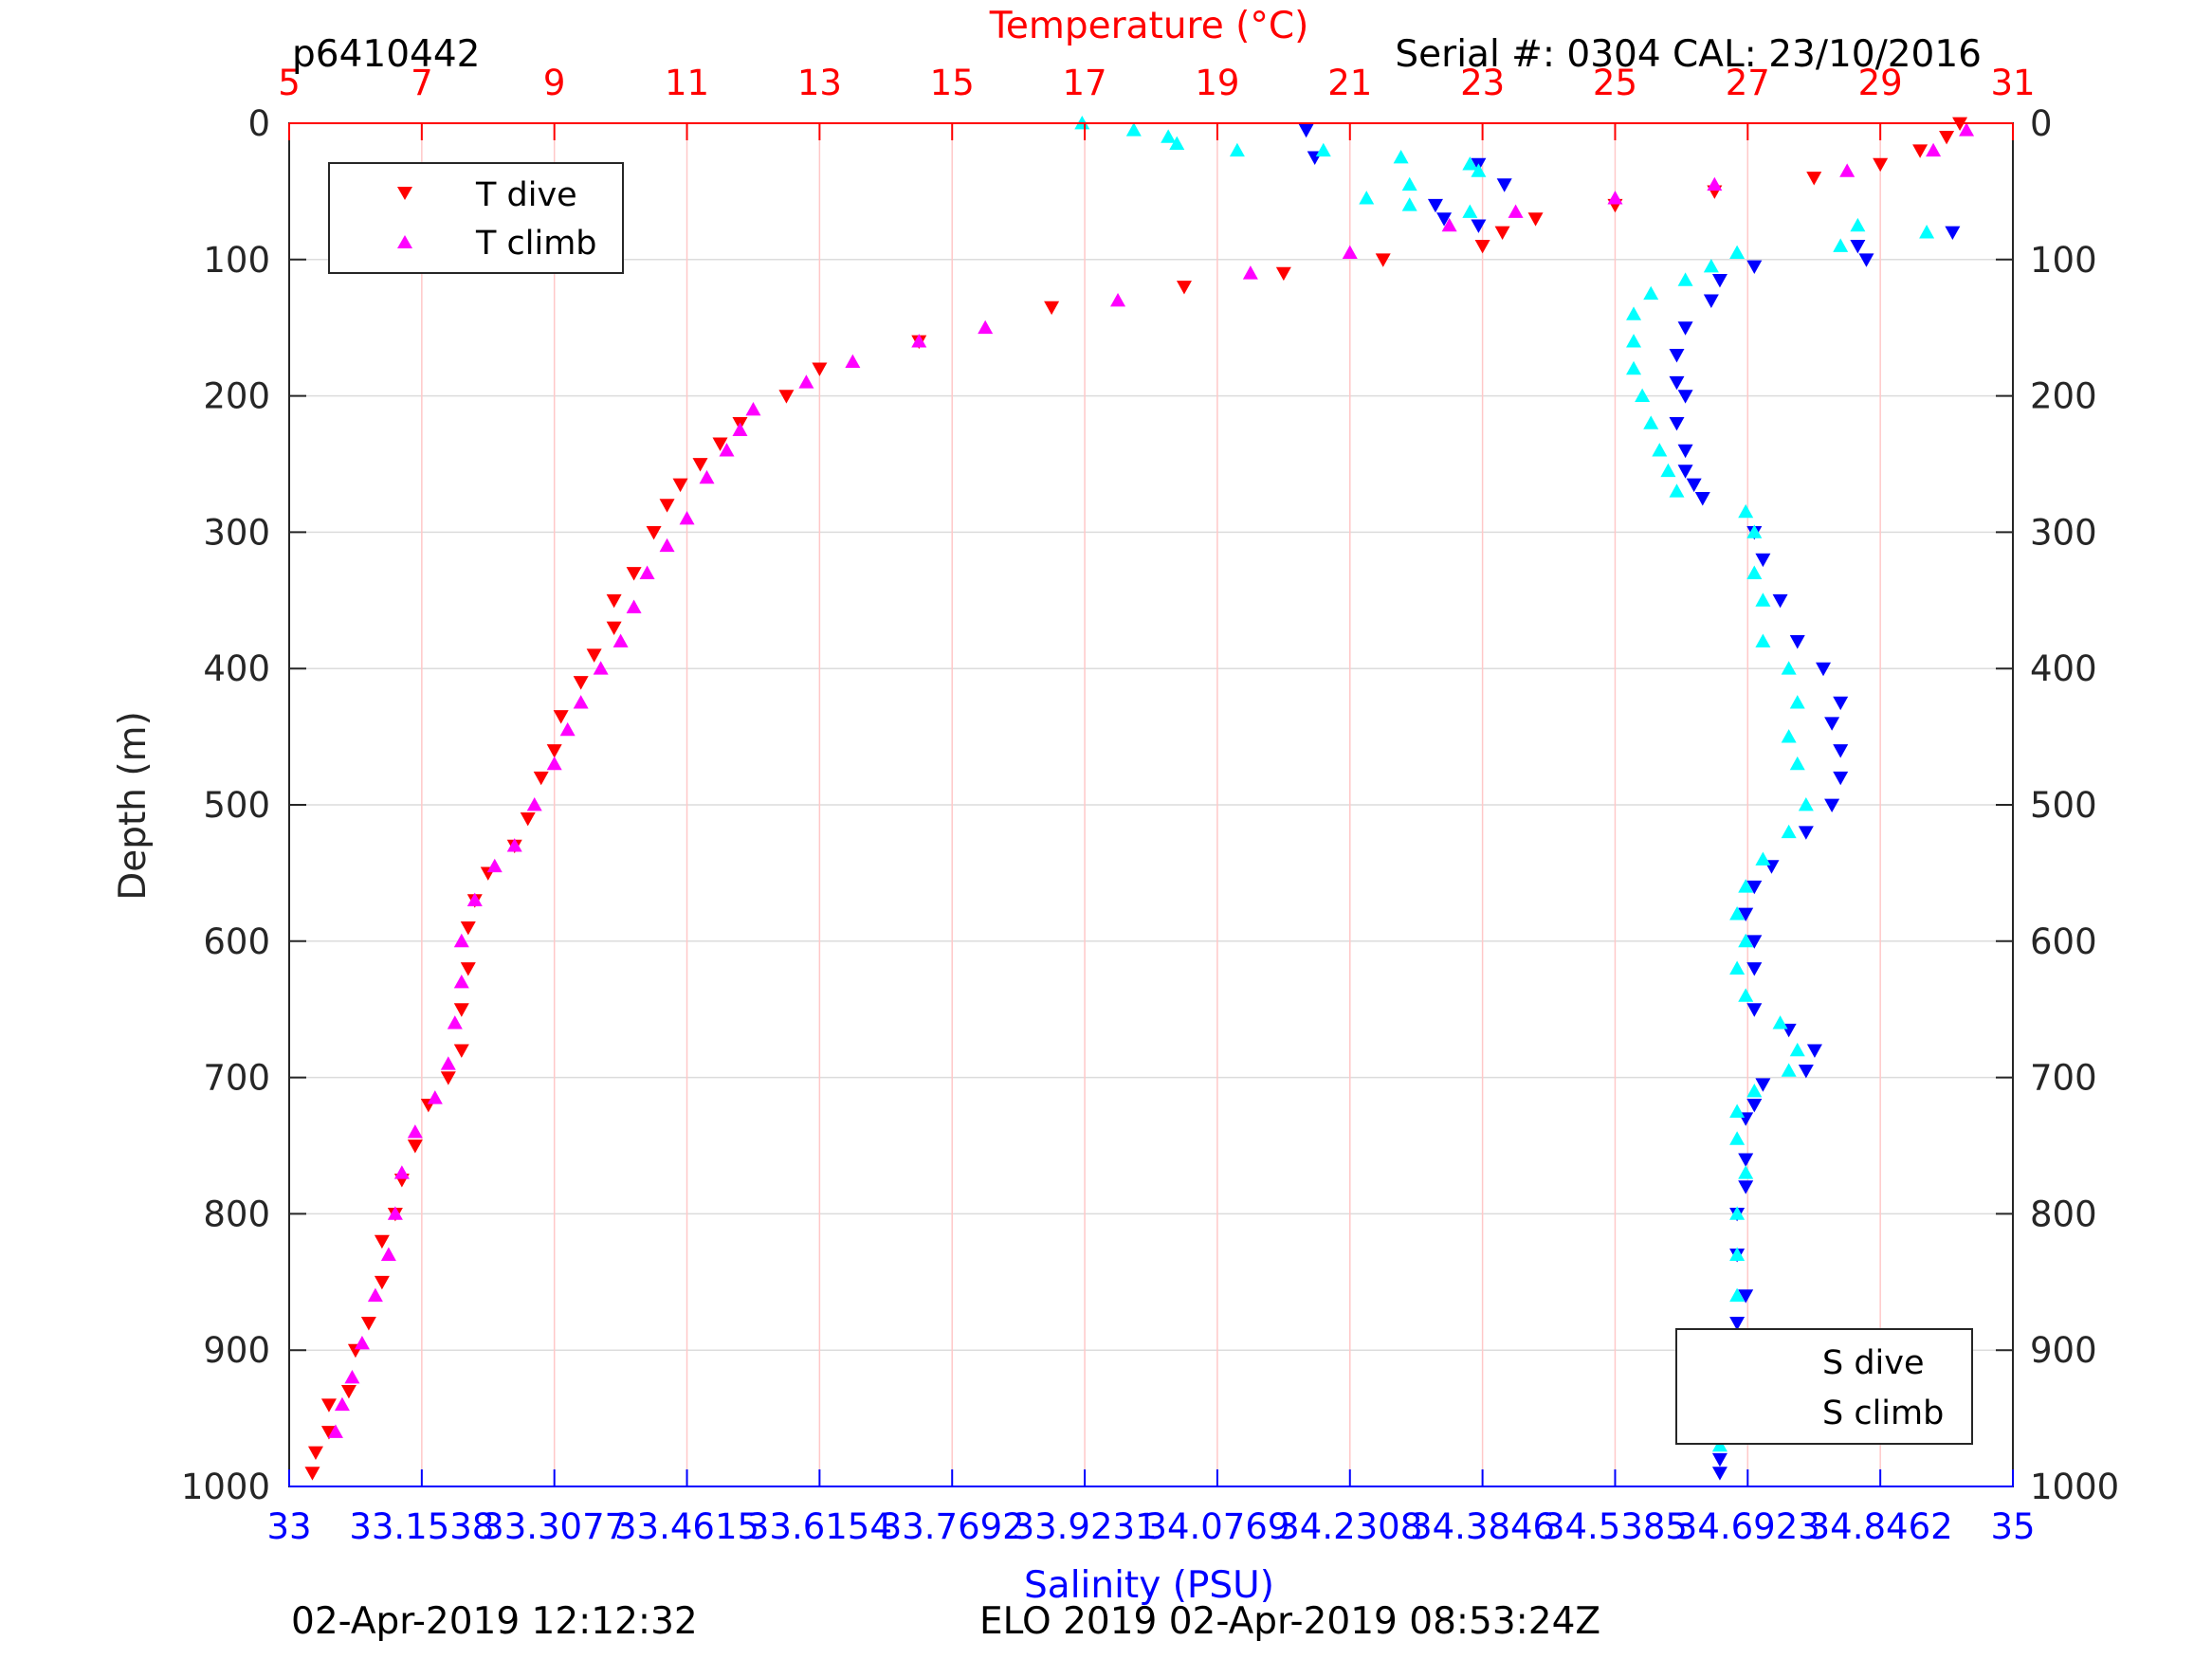 This screenshot has width=2212, height=1659. I want to click on salinity-axis-label: Salinity (PSU), so click(1149, 1585).